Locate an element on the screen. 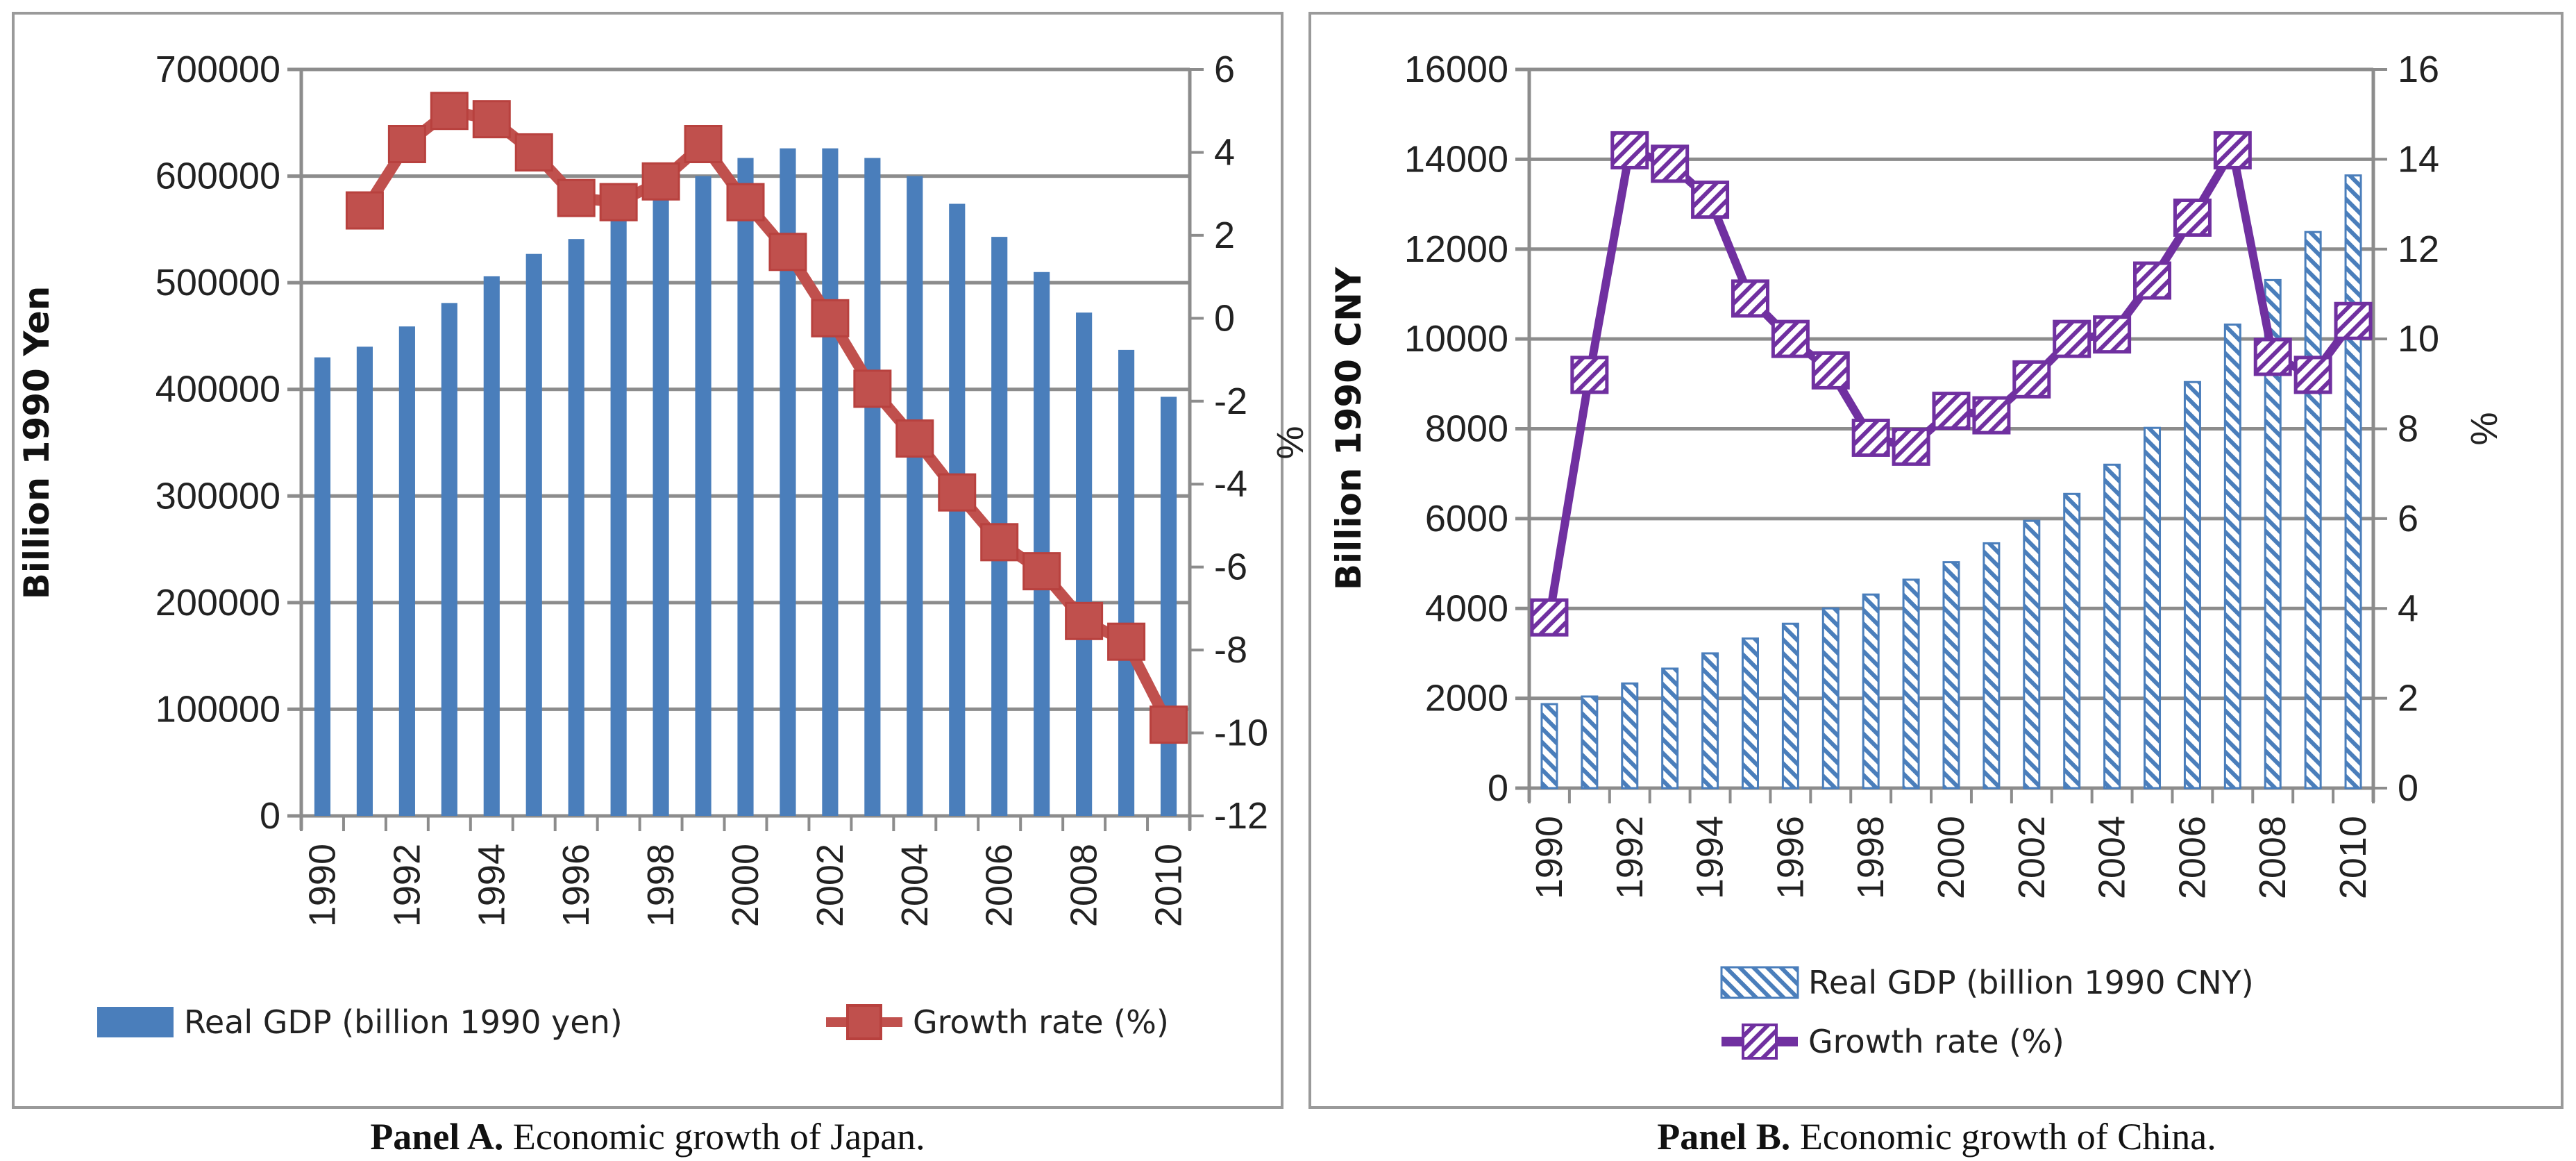  y2-tick-label: 10 is located at coordinates (2418, 339).